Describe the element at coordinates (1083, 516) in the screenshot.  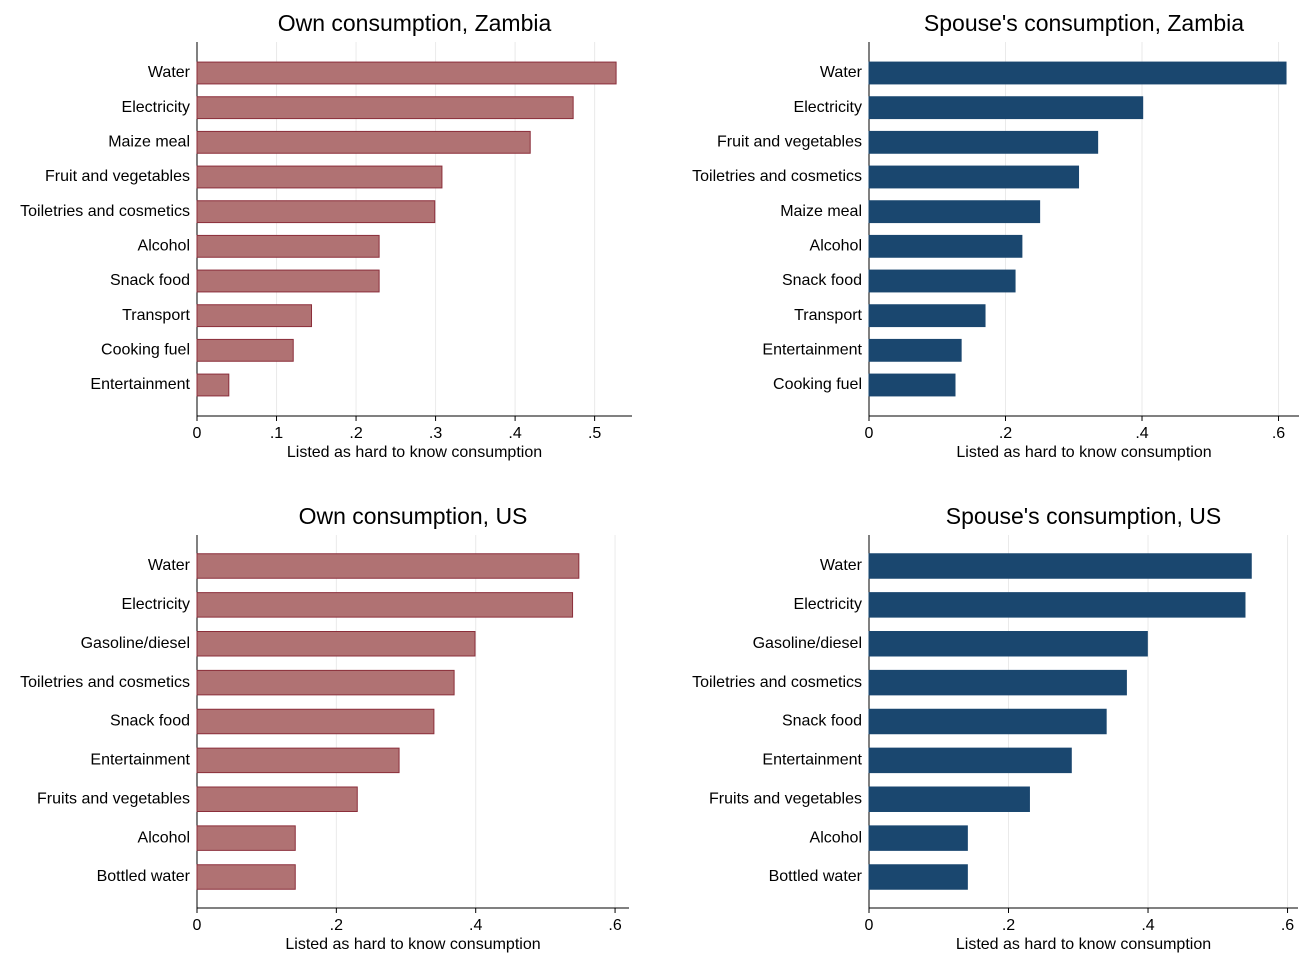
I see `chart-title: Spouse's consumption, US` at that location.